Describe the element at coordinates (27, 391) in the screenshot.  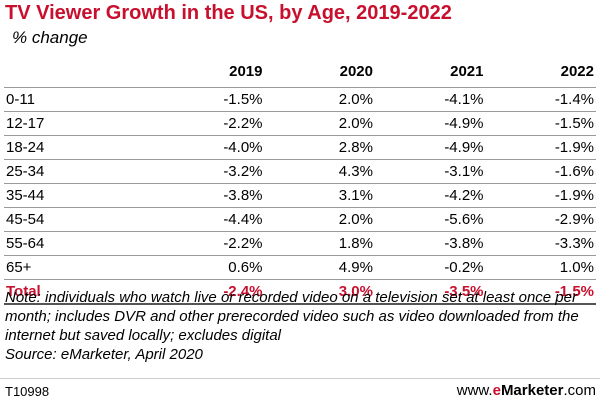
I see `chart-code: T10998` at that location.